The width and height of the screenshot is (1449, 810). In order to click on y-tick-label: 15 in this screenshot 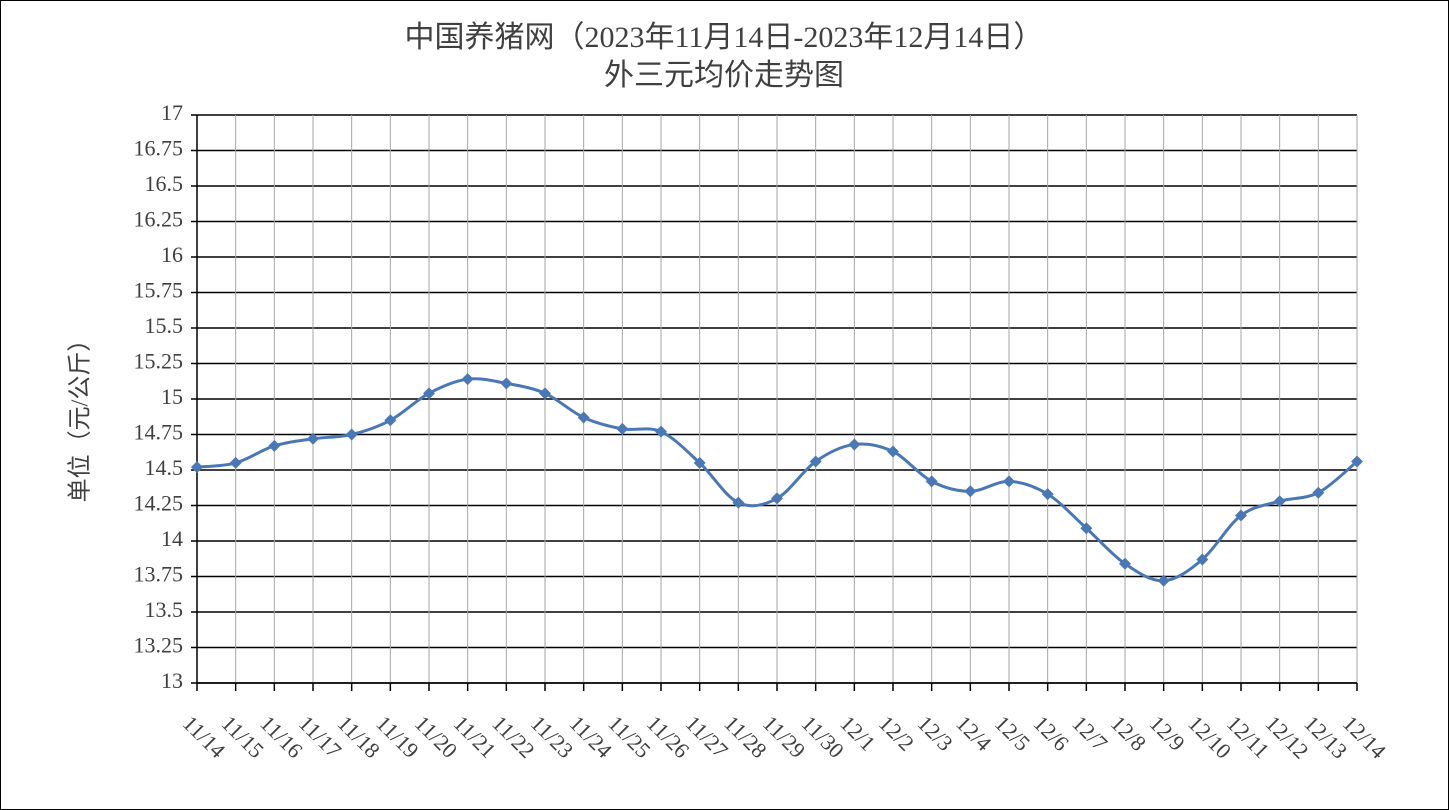, I will do `click(172, 396)`.